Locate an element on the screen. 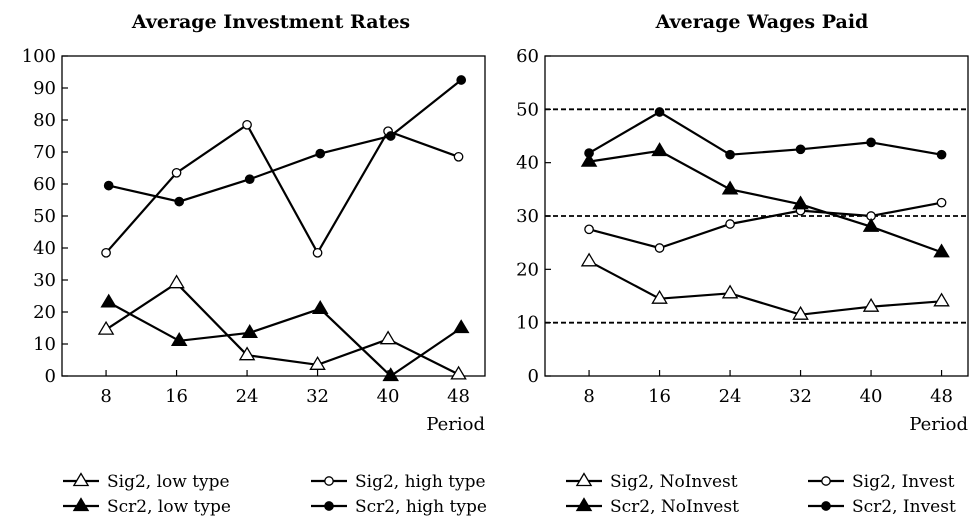  y-tick-label: 10 is located at coordinates (44, 344).